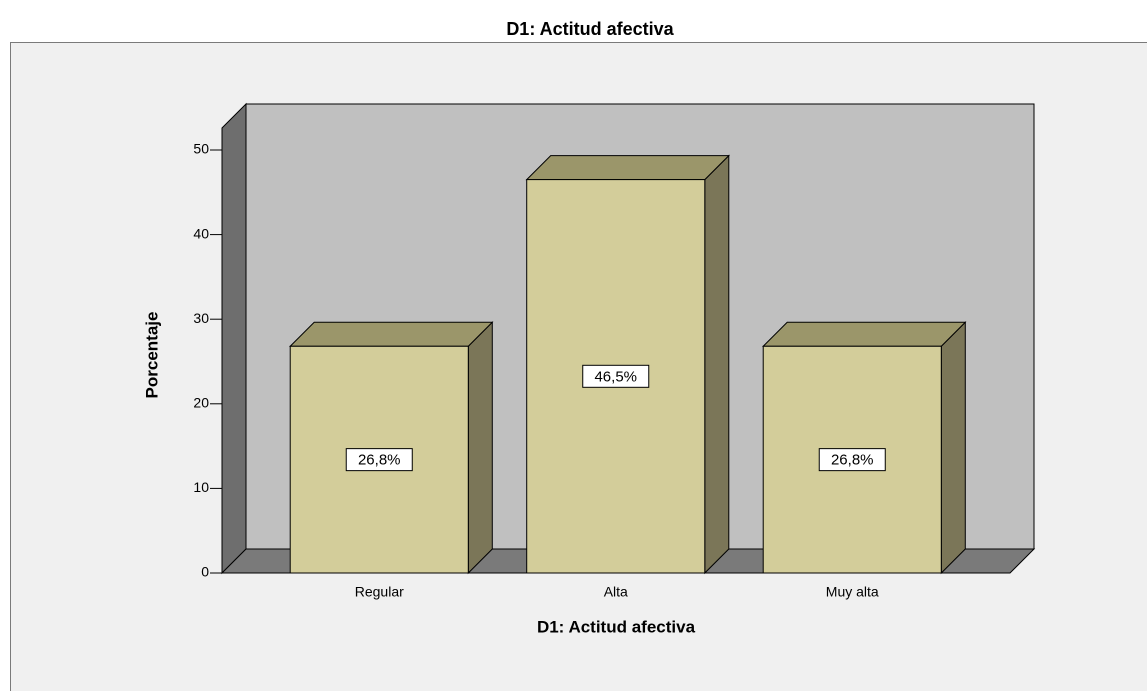 Image resolution: width=1147 pixels, height=691 pixels. What do you see at coordinates (201, 318) in the screenshot?
I see `y-tick-label: 30` at bounding box center [201, 318].